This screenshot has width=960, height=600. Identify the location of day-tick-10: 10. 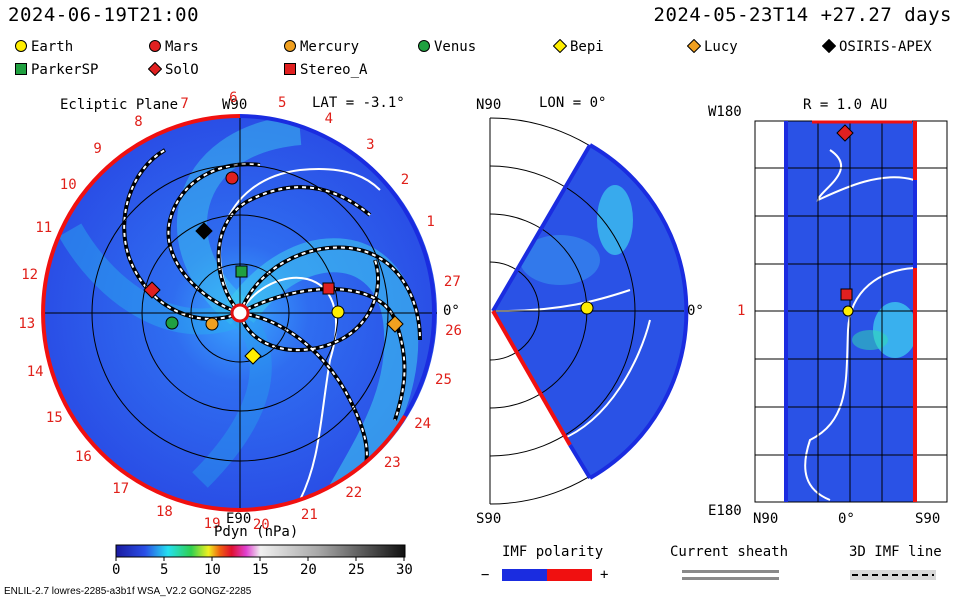
(68, 184).